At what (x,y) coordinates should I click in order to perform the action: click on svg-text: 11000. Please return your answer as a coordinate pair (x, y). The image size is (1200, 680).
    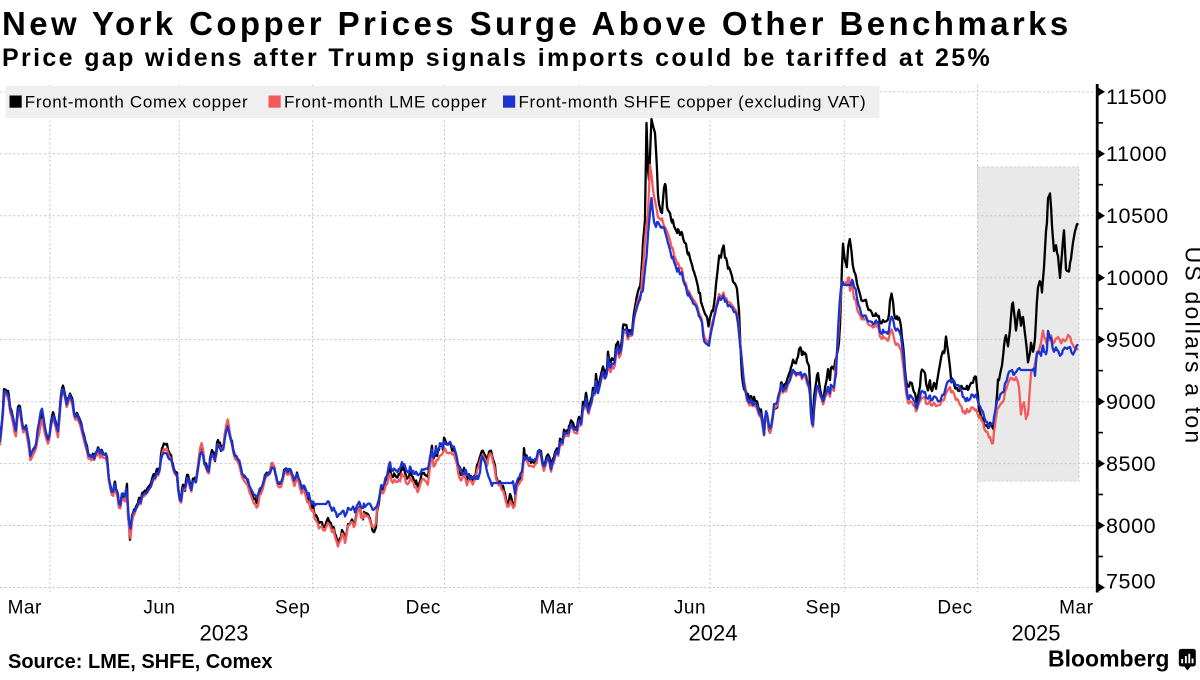
    Looking at the image, I should click on (1136, 154).